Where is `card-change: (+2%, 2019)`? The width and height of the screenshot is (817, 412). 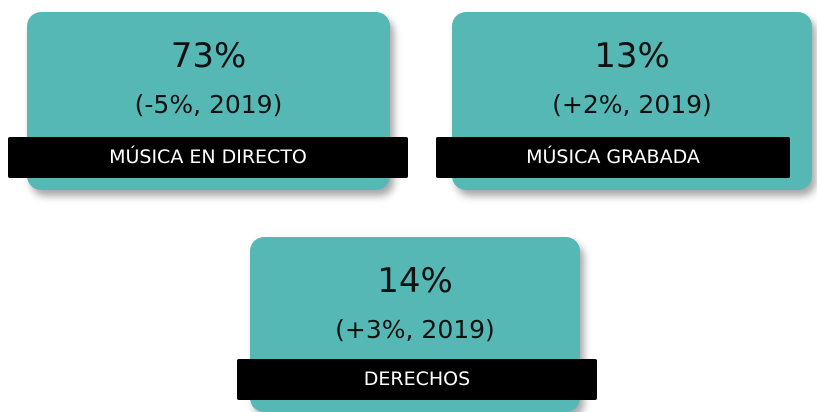 card-change: (+2%, 2019) is located at coordinates (632, 104).